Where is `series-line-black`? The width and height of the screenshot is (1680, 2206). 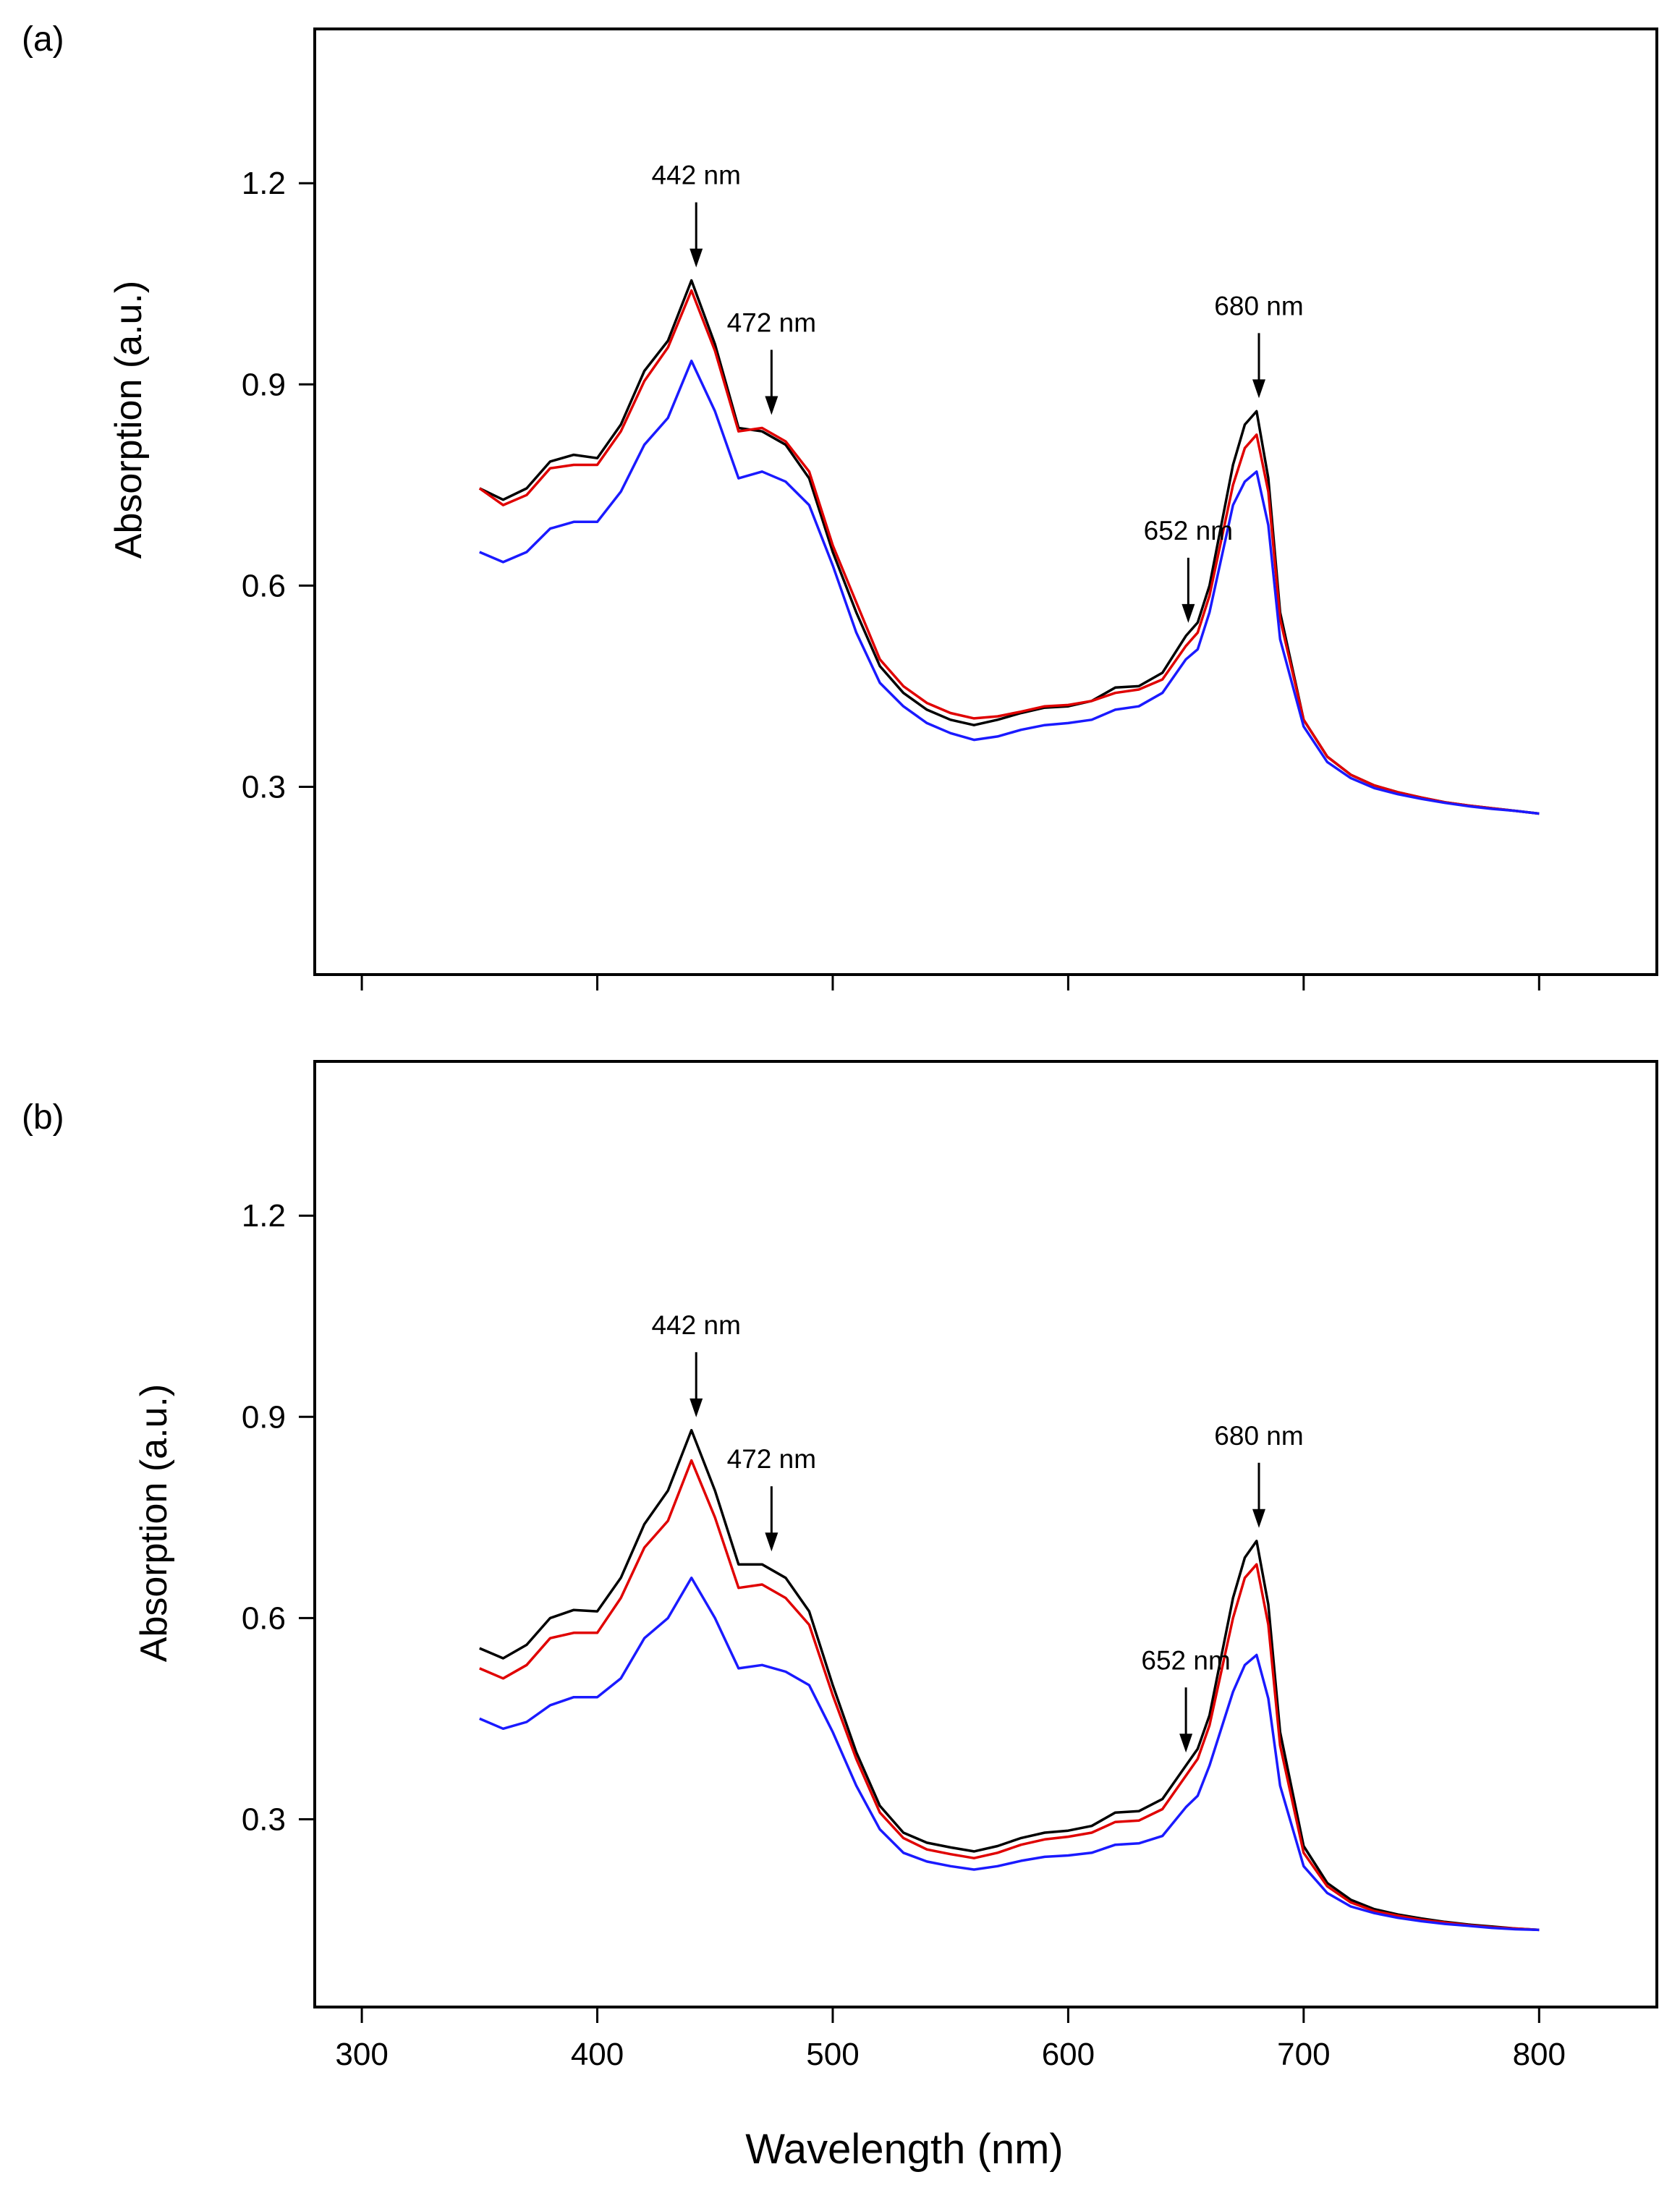 series-line-black is located at coordinates (1009, 1680).